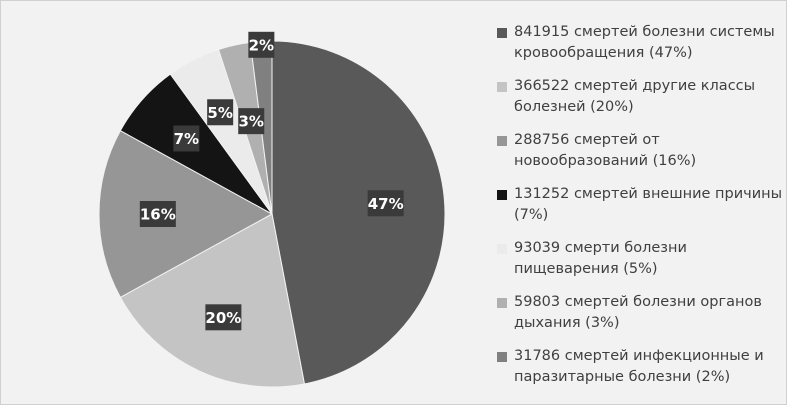  I want to click on legend-label: 131252 смертей внешние причины (7%), so click(648, 204).